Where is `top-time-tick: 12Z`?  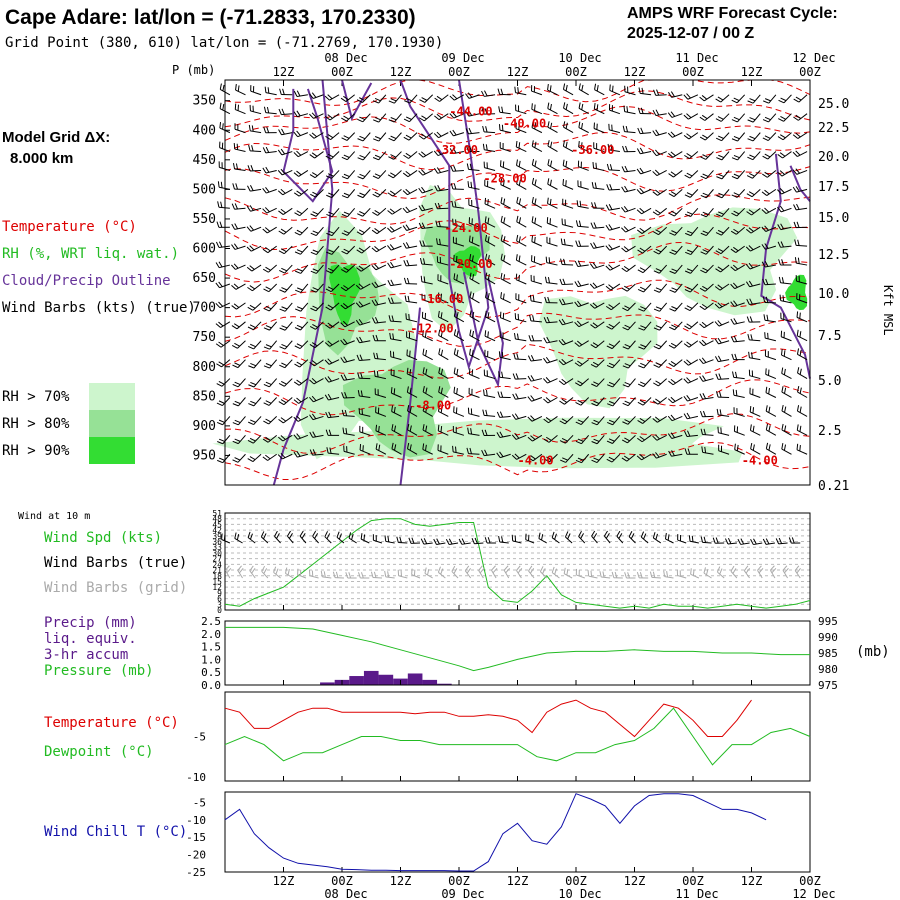
top-time-tick: 12Z is located at coordinates (635, 72).